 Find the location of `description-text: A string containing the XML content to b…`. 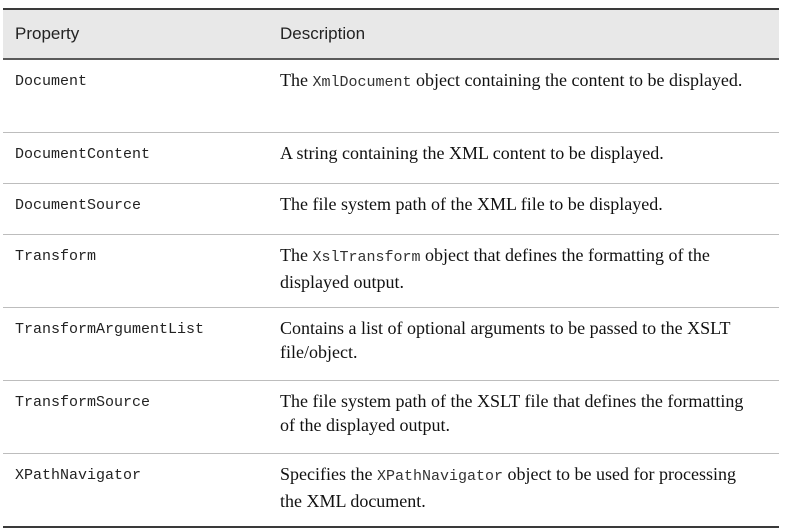

description-text: A string containing the XML content to b… is located at coordinates (472, 153).